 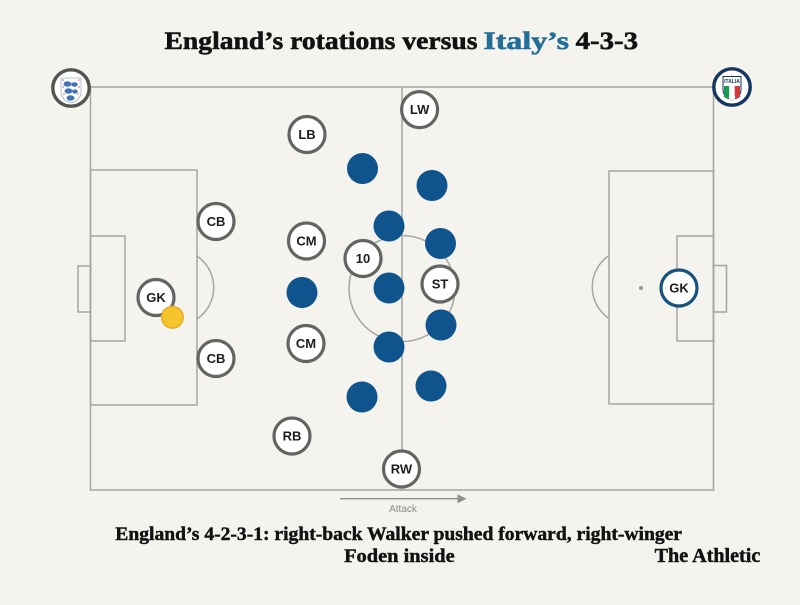 What do you see at coordinates (607, 41) in the screenshot?
I see `svg-text: 4-3-3` at bounding box center [607, 41].